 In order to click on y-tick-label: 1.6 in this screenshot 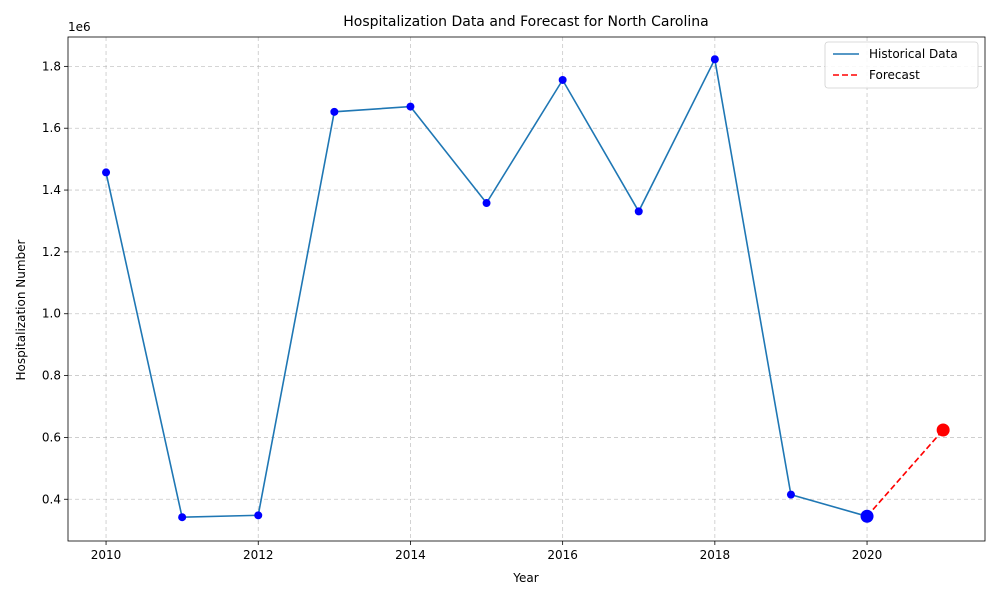, I will do `click(51, 128)`.